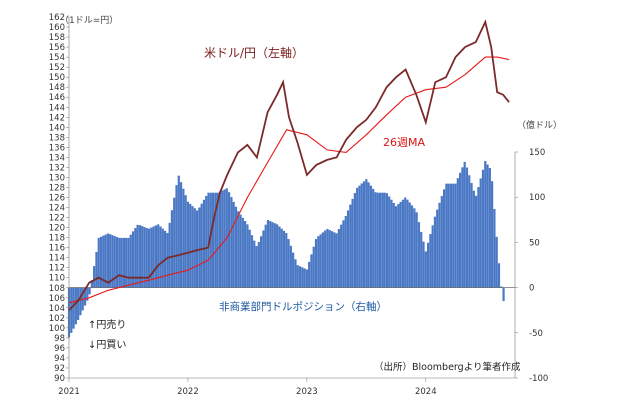 The width and height of the screenshot is (618, 404). I want to click on left-tick-label: 92, so click(59, 369).